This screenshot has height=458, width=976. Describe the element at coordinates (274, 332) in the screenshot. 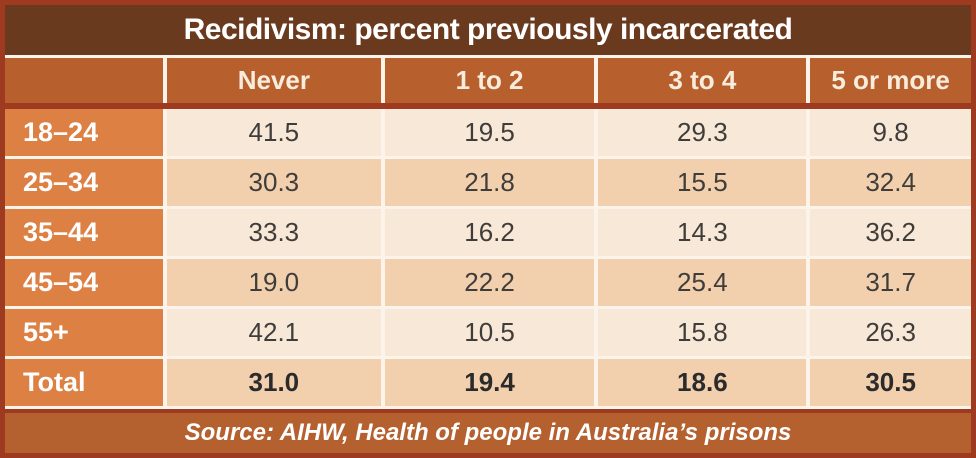

I see `data-cell: 42.1` at that location.